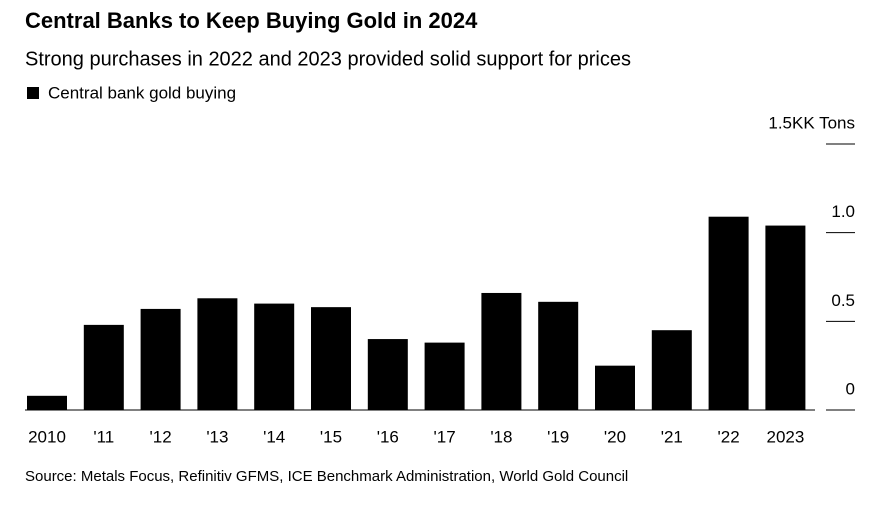  Describe the element at coordinates (33, 93) in the screenshot. I see `legend-swatch` at that location.